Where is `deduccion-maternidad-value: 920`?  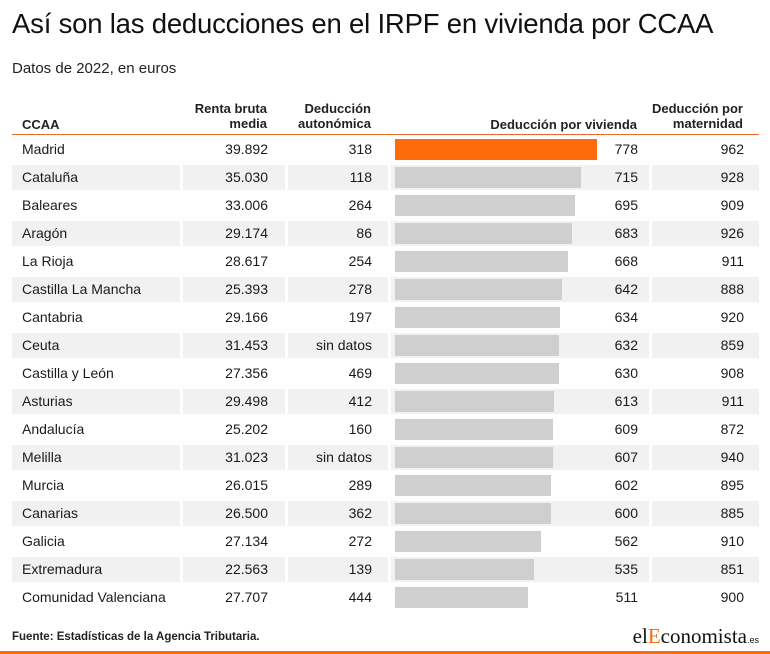 deduccion-maternidad-value: 920 is located at coordinates (732, 317).